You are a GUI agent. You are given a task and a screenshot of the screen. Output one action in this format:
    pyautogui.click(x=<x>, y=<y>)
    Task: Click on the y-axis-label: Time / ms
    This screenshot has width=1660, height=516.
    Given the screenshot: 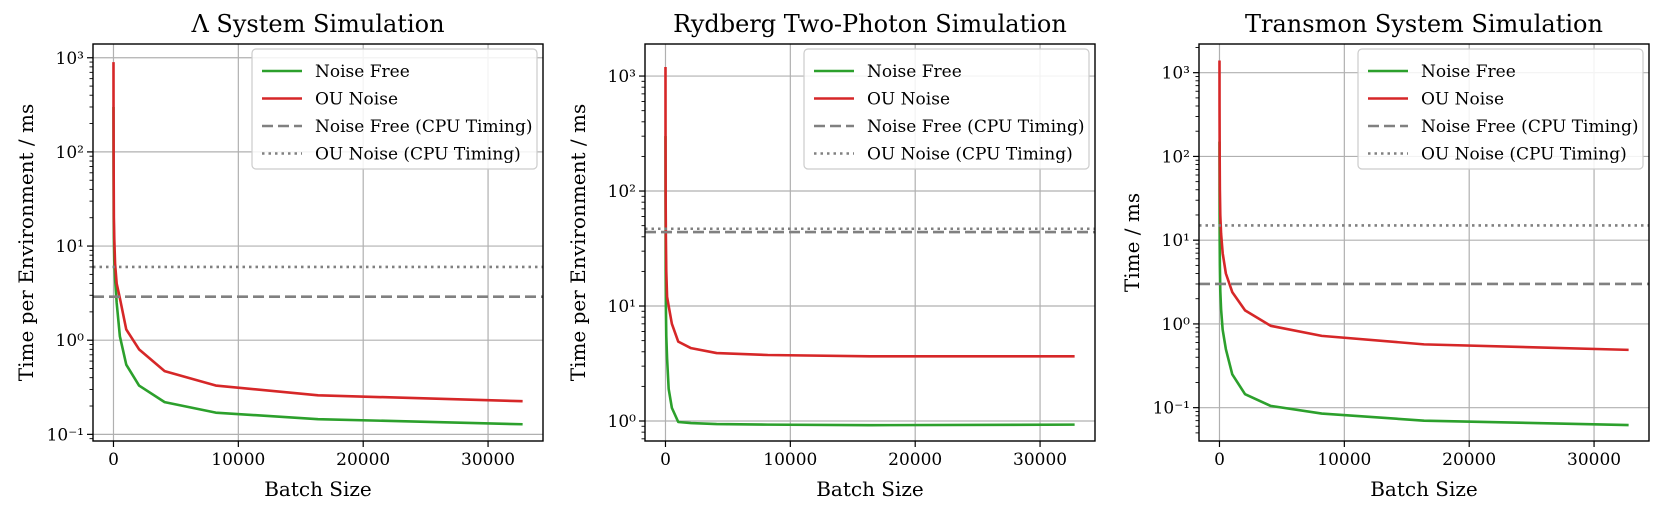 What is the action you would take?
    pyautogui.click(x=1132, y=242)
    